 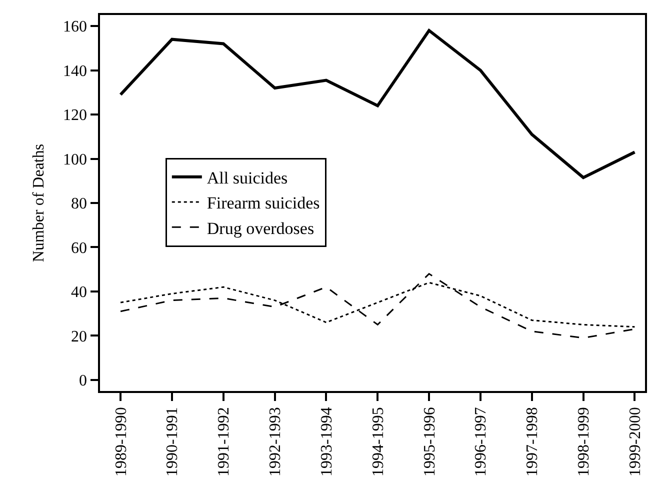 What do you see at coordinates (429, 441) in the screenshot?
I see `x-tick-label: 1995-1996` at bounding box center [429, 441].